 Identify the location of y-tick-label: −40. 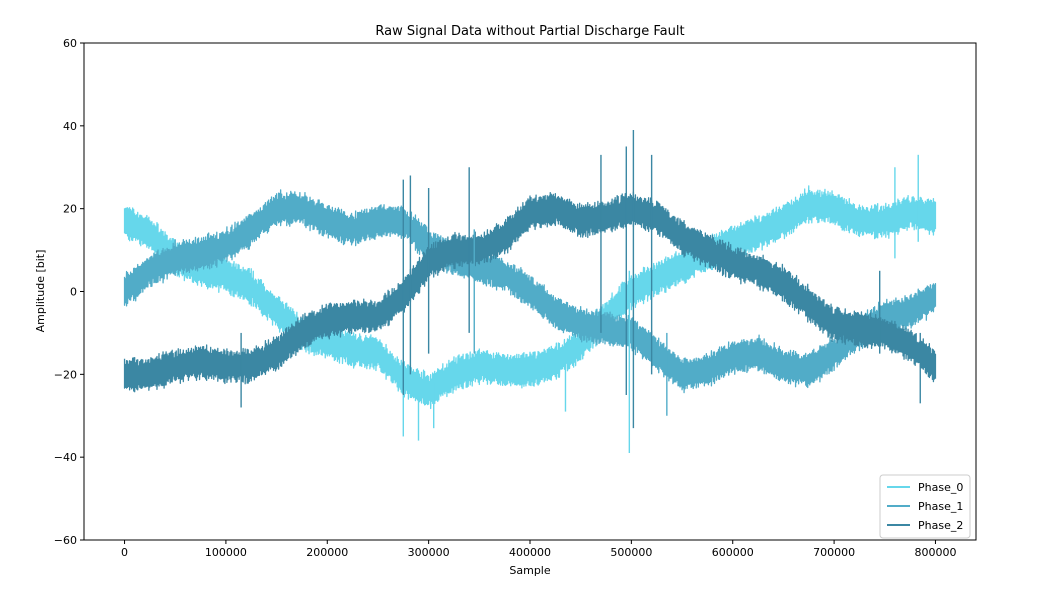
(65, 457).